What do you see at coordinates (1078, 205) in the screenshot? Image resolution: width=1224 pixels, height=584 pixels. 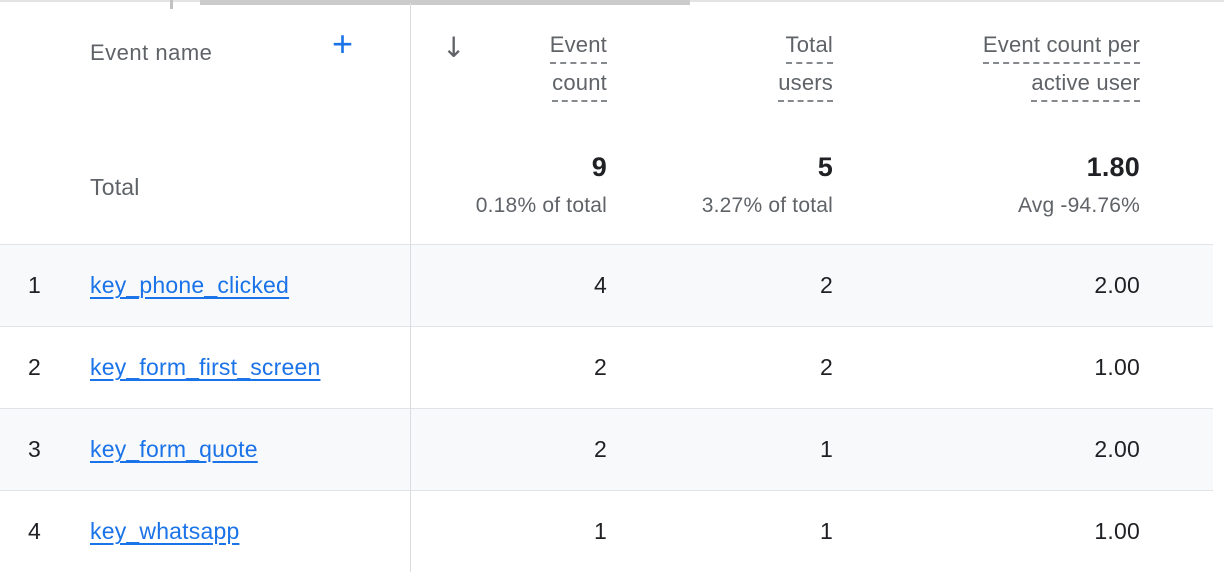 I see `total-per-active-user-subtext: Avg -94.76%` at bounding box center [1078, 205].